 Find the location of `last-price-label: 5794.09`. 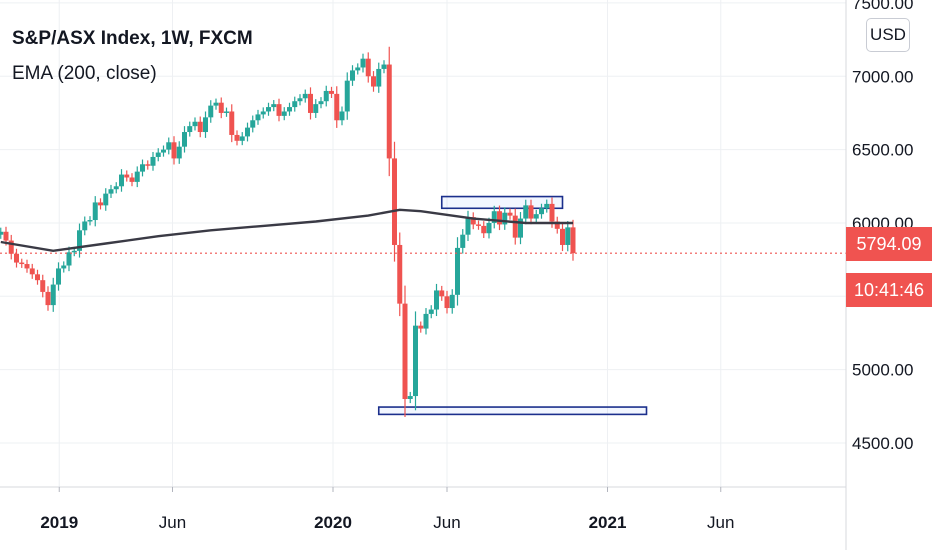

last-price-label: 5794.09 is located at coordinates (889, 244).